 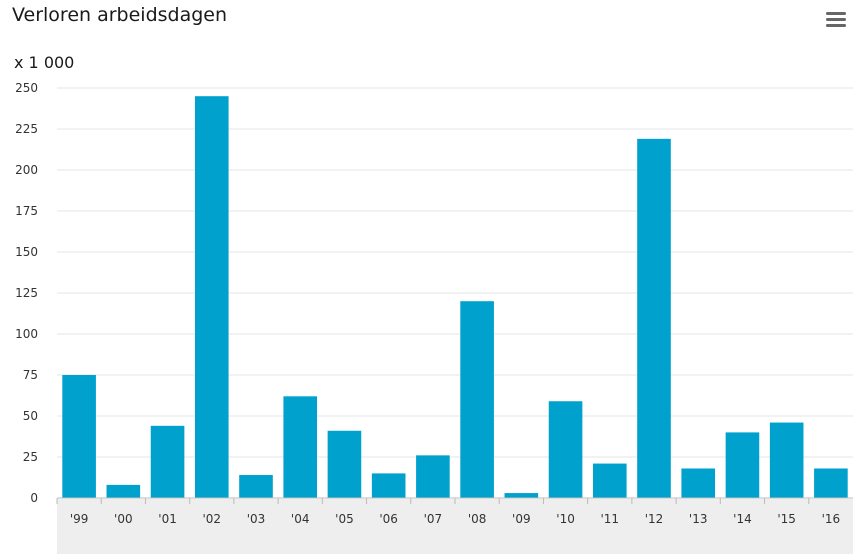 I want to click on y-tick-label: 200, so click(x=26, y=170).